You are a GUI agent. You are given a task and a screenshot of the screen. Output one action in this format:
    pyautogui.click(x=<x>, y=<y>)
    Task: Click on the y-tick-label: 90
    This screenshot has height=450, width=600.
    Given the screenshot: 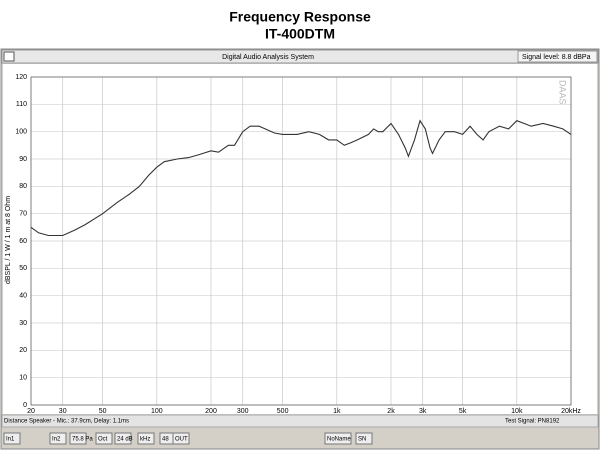 What is the action you would take?
    pyautogui.click(x=23, y=159)
    